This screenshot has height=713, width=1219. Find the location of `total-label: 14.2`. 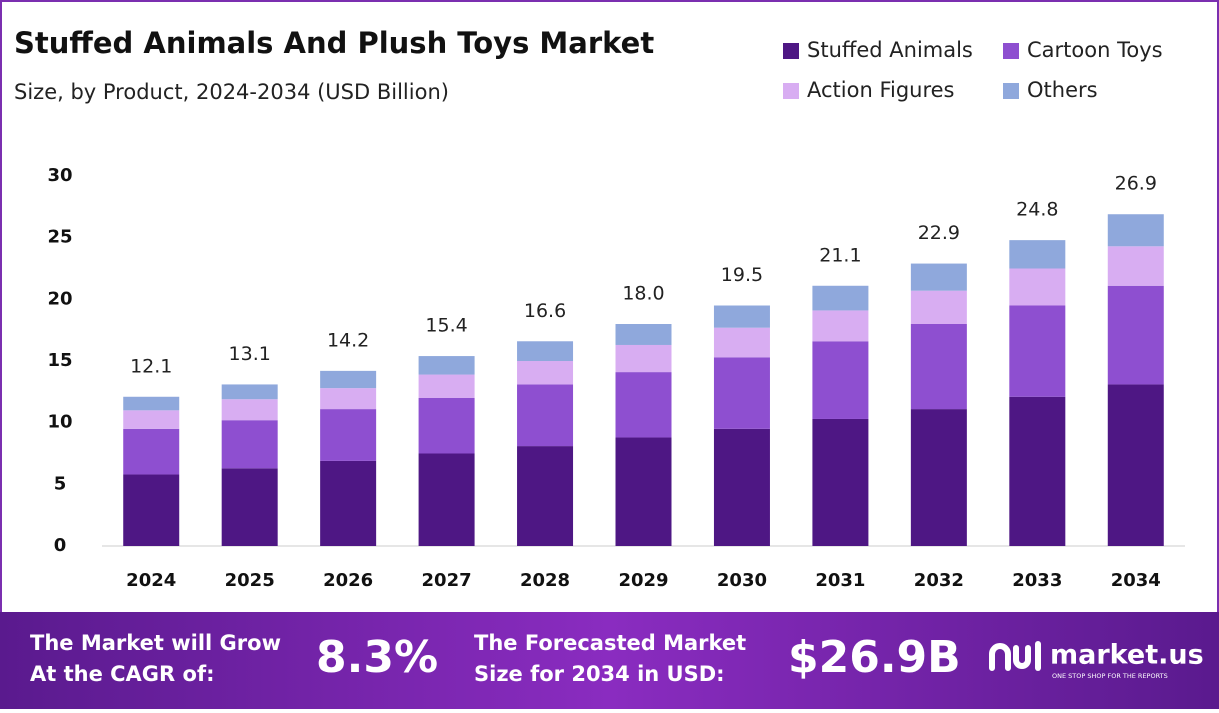

total-label: 14.2 is located at coordinates (348, 340).